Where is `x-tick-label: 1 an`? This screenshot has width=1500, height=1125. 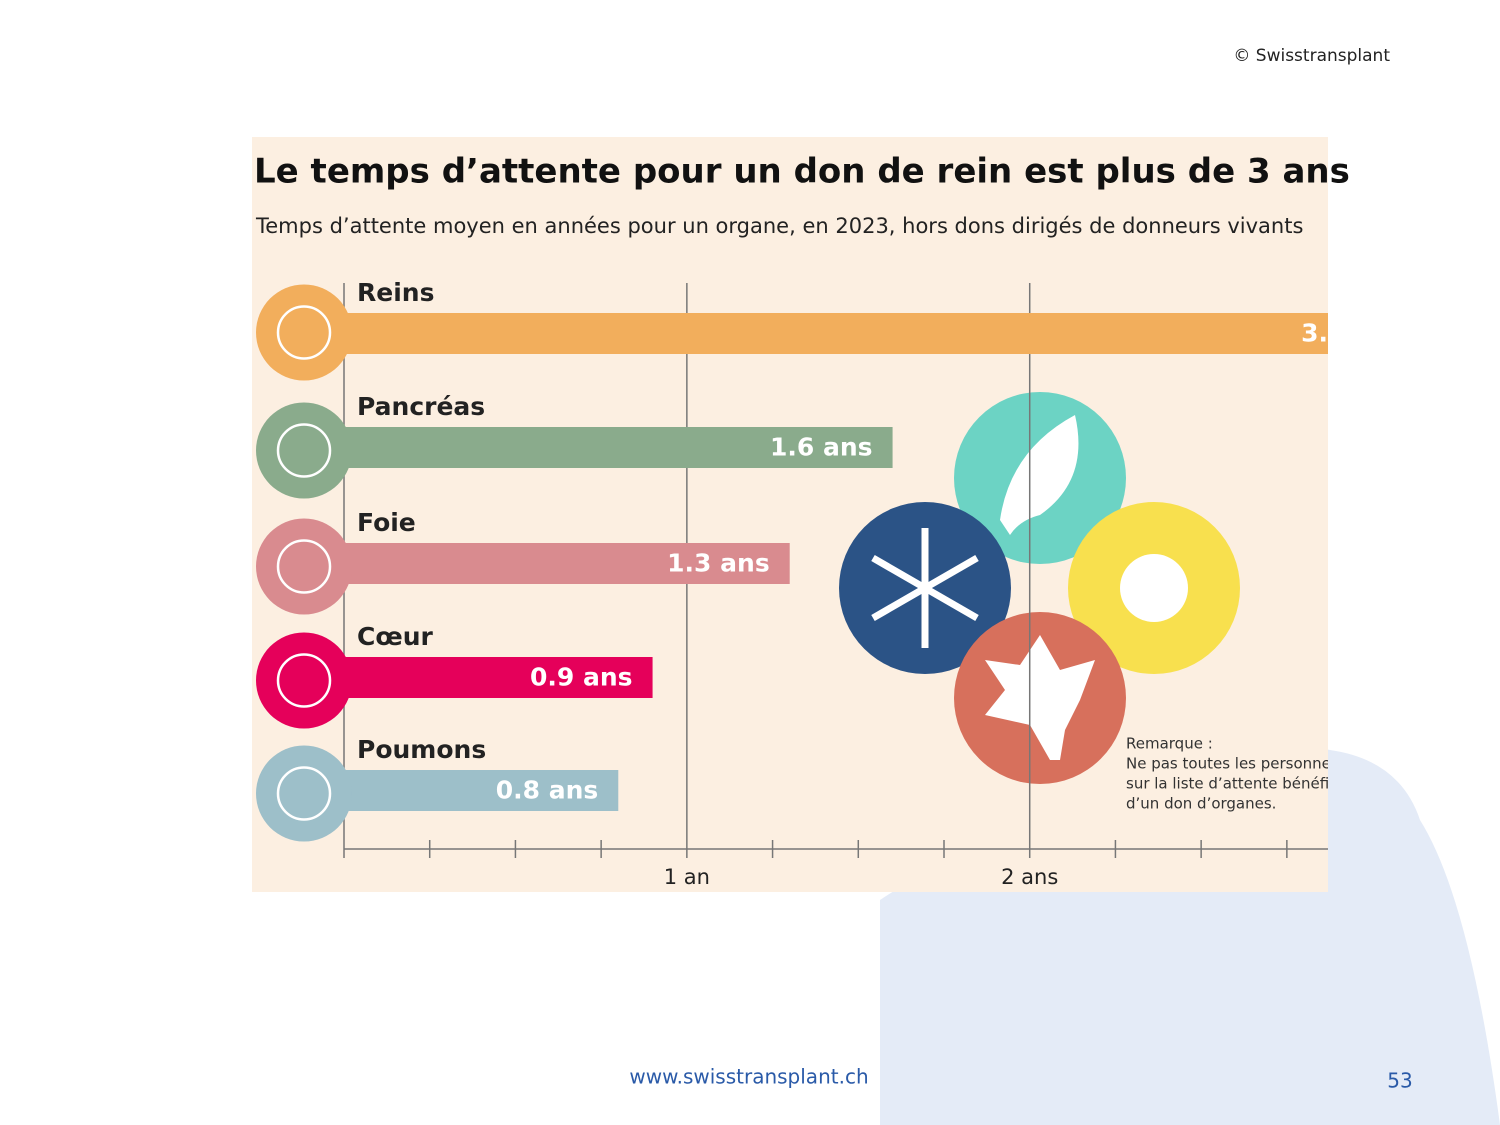 x-tick-label: 1 an is located at coordinates (687, 877).